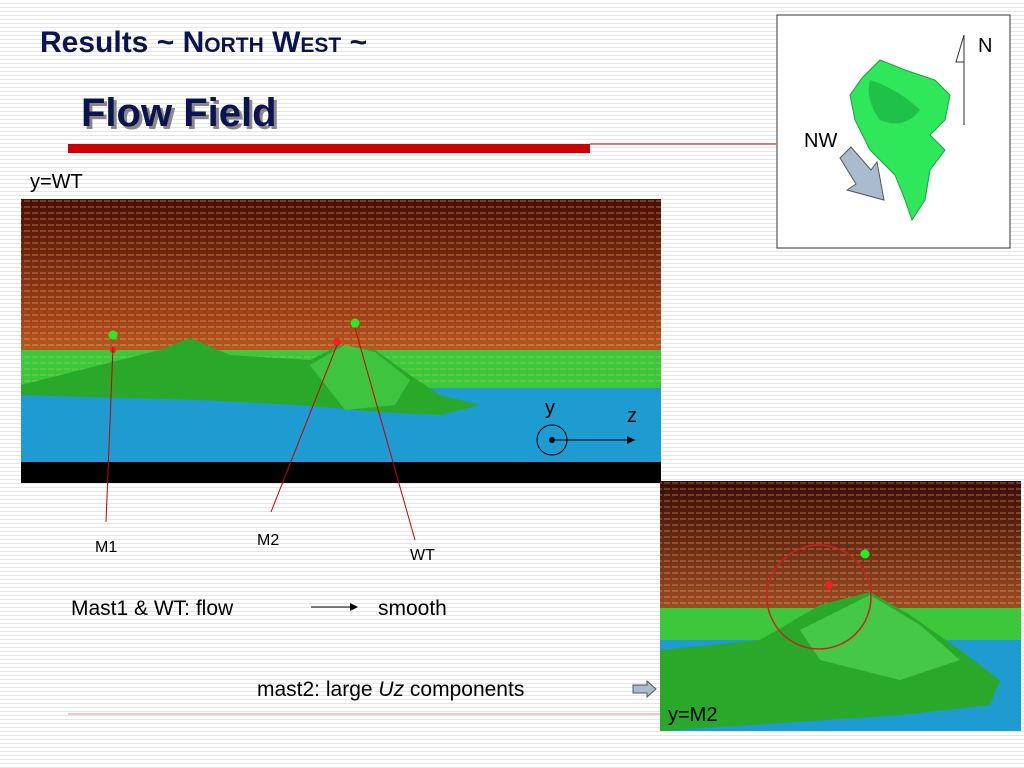 Image resolution: width=1024 pixels, height=768 pixels. I want to click on wt-point, so click(865, 554).